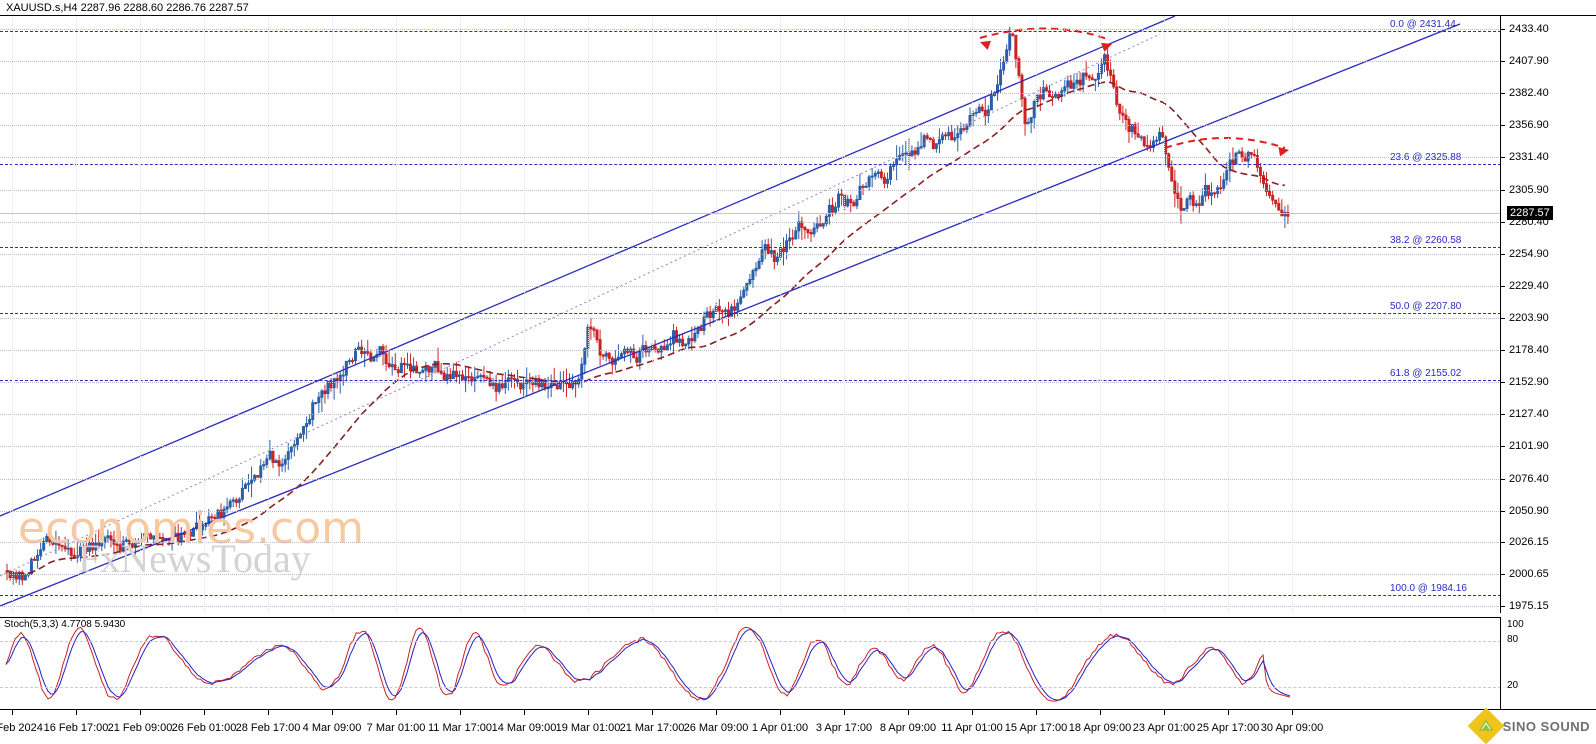 Image resolution: width=1596 pixels, height=744 pixels. What do you see at coordinates (1513, 685) in the screenshot?
I see `stochastic-axis-label: 20` at bounding box center [1513, 685].